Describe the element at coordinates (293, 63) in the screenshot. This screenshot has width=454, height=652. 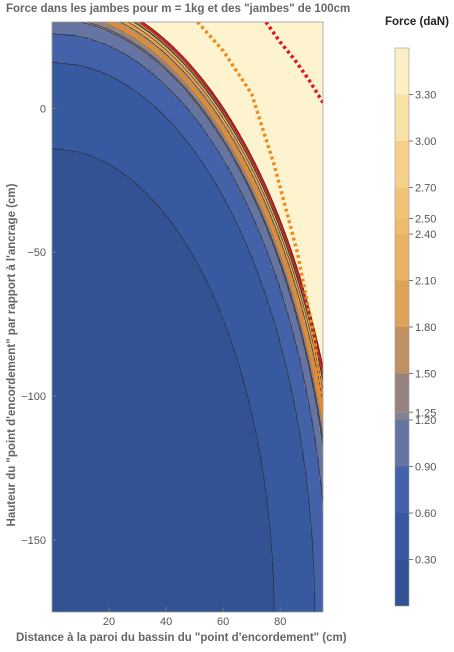
I see `dotted-line` at that location.